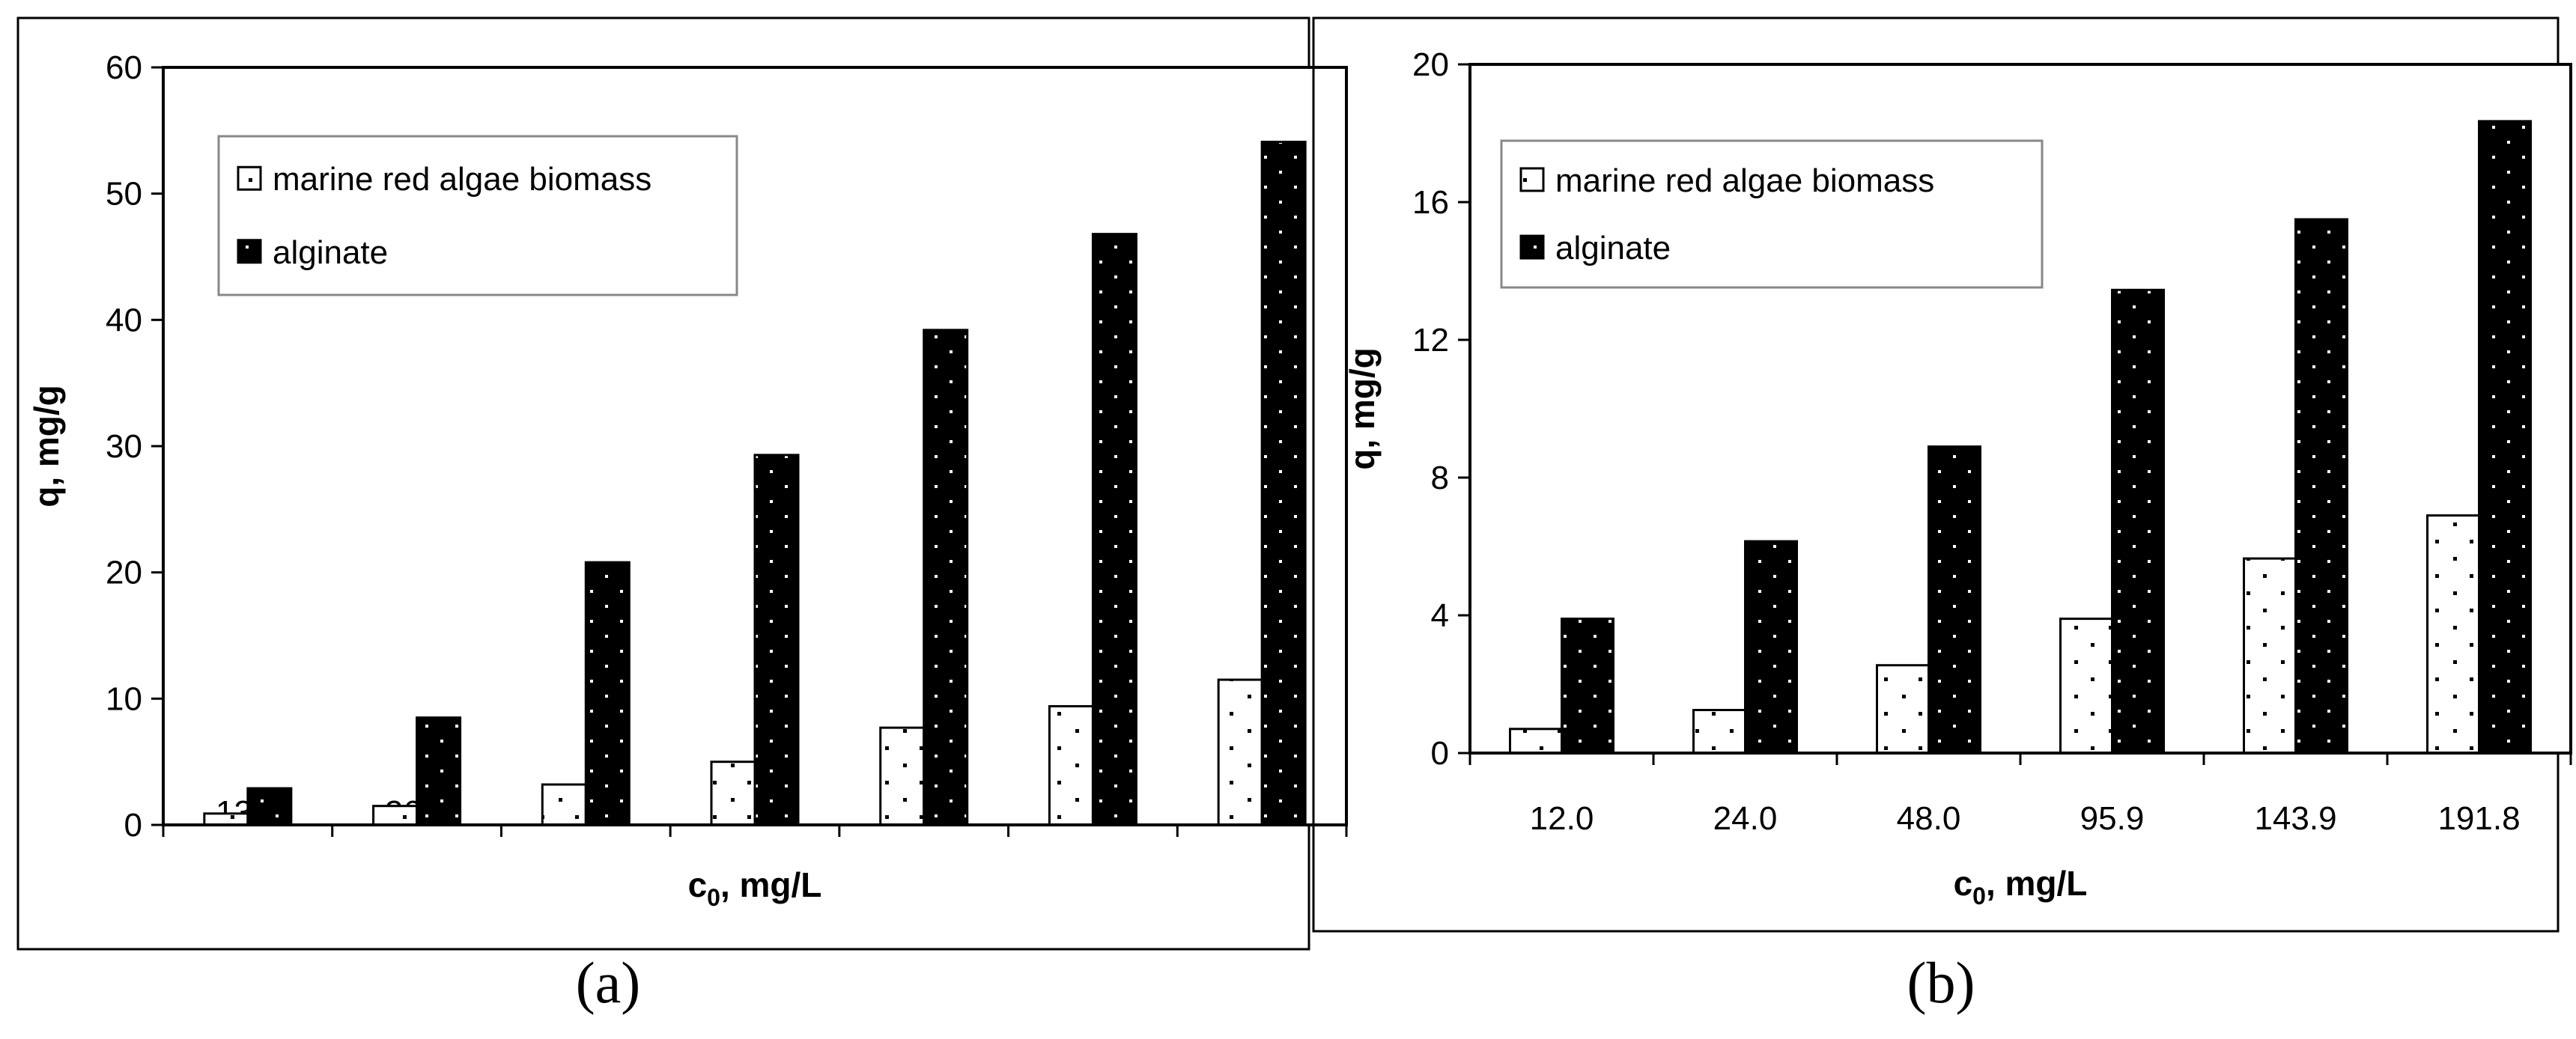 This screenshot has height=1039, width=2576. What do you see at coordinates (1430, 340) in the screenshot?
I see `y-tick-label: 12` at bounding box center [1430, 340].